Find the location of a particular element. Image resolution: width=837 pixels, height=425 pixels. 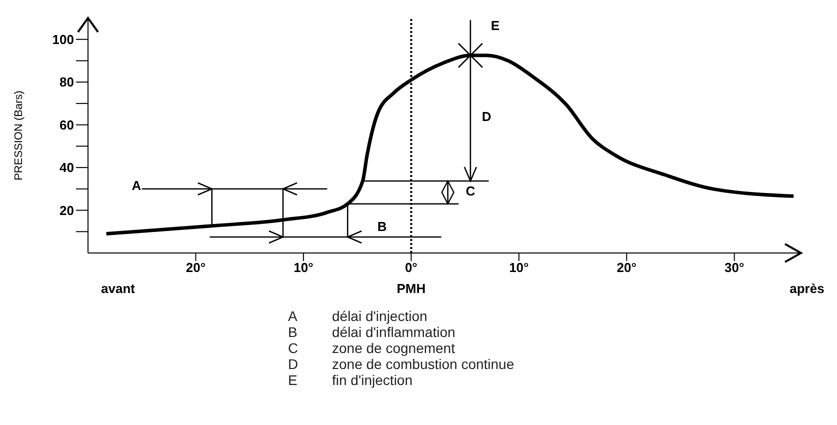

y-tick-label: 60 is located at coordinates (67, 124).